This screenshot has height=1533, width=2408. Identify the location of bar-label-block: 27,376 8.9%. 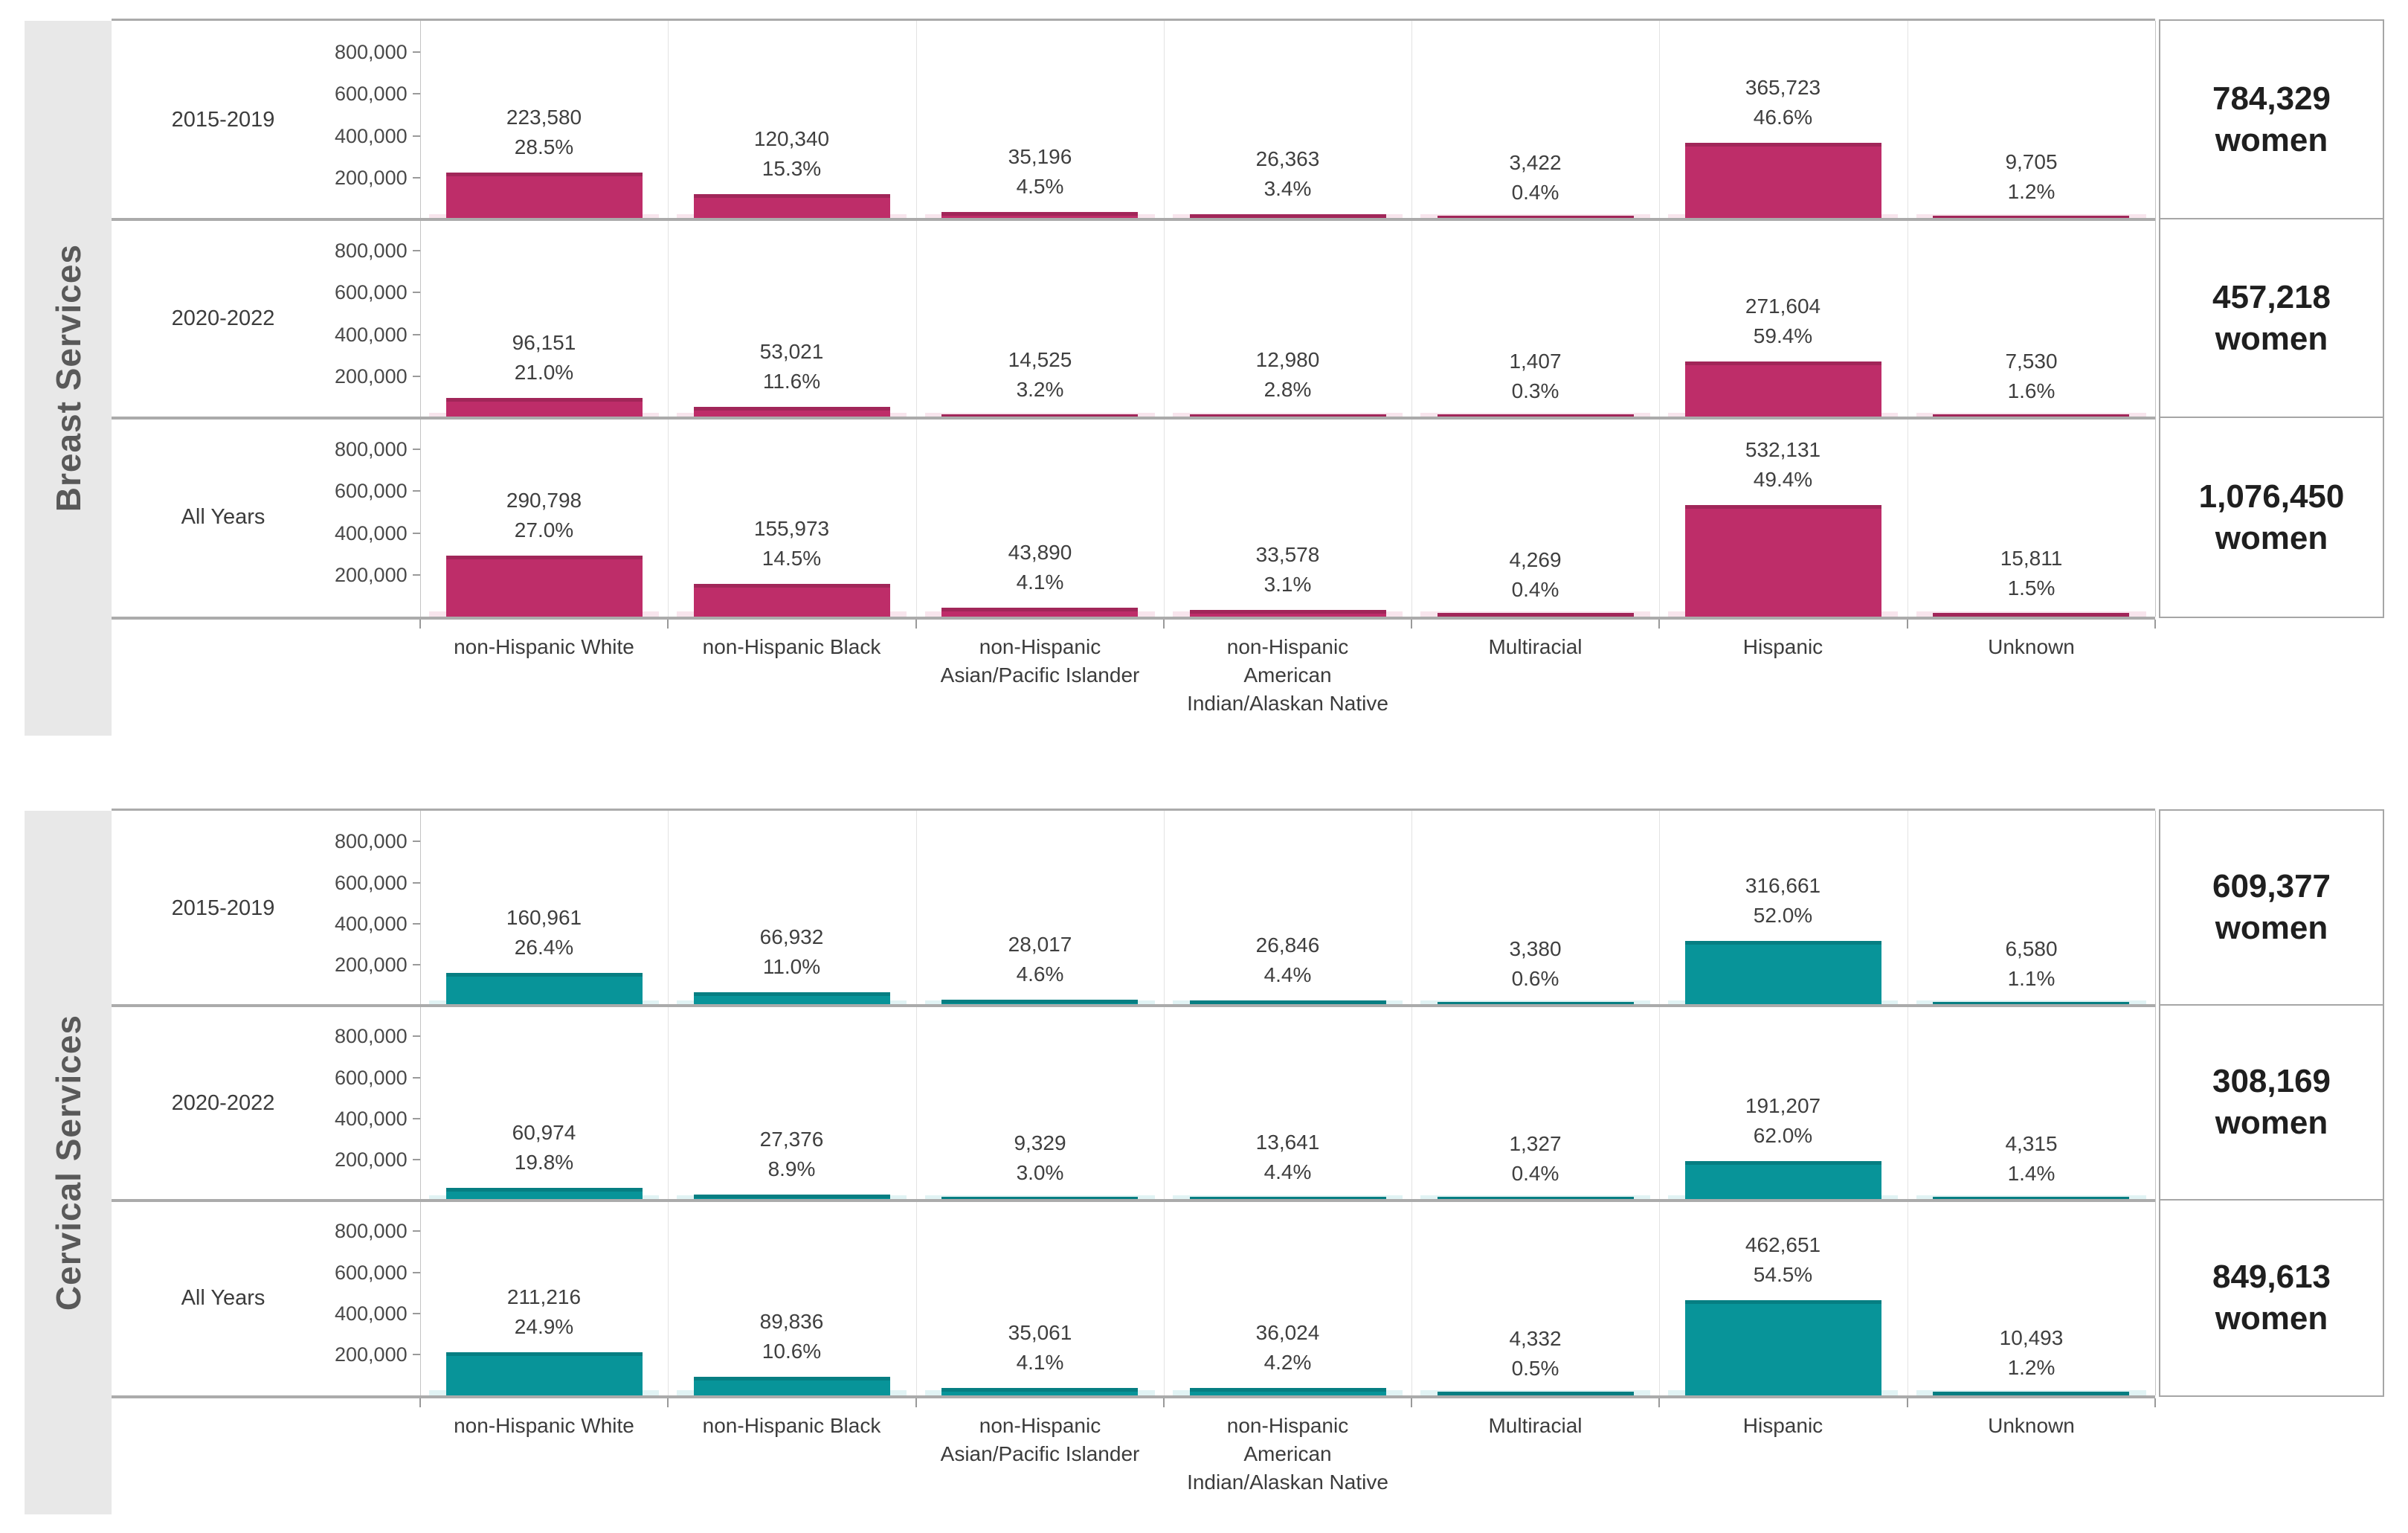
(791, 1154).